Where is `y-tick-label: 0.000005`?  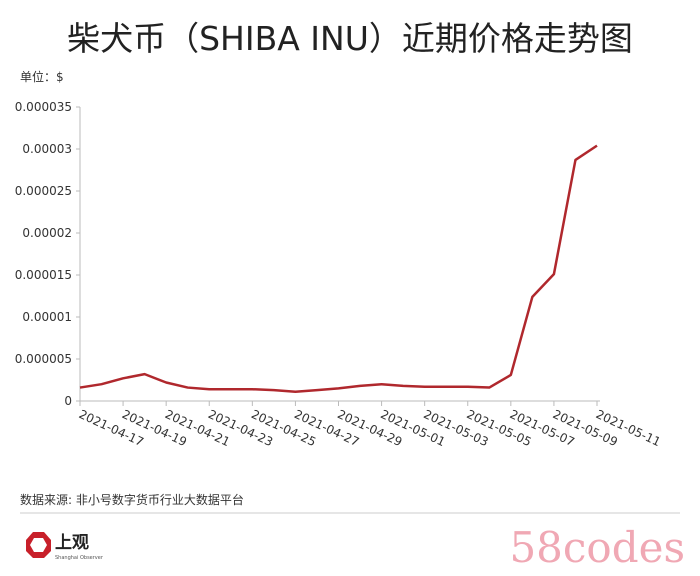
y-tick-label: 0.000005 is located at coordinates (43, 359).